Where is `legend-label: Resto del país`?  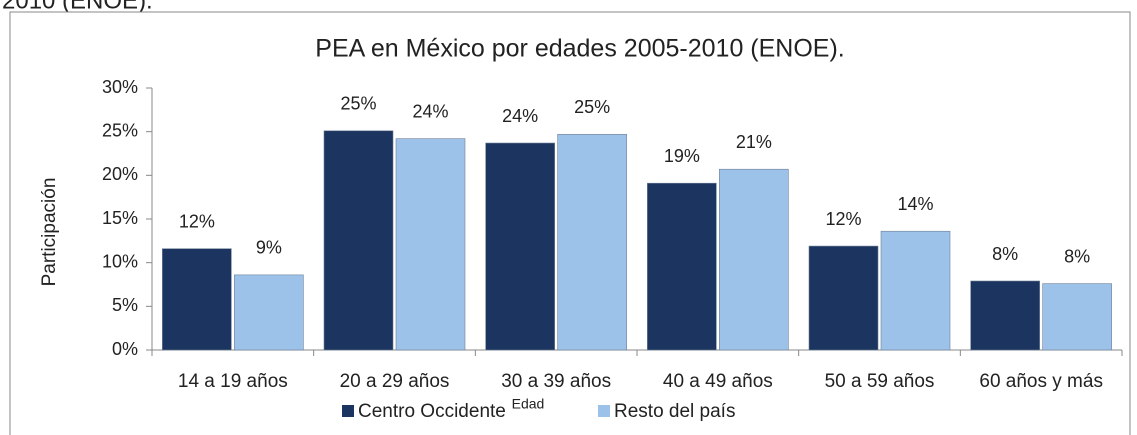
legend-label: Resto del país is located at coordinates (674, 411).